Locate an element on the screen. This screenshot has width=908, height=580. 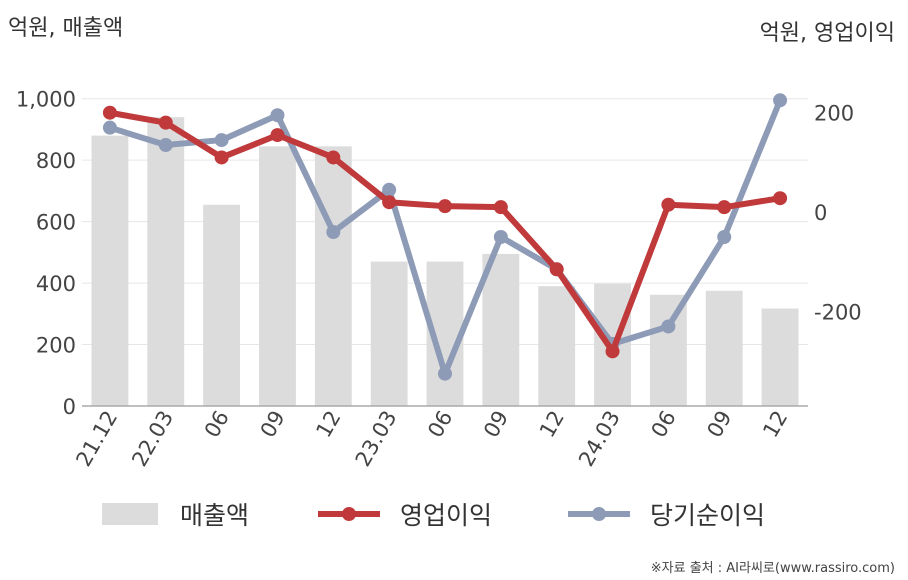
right-tick-label: 200 is located at coordinates (834, 114).